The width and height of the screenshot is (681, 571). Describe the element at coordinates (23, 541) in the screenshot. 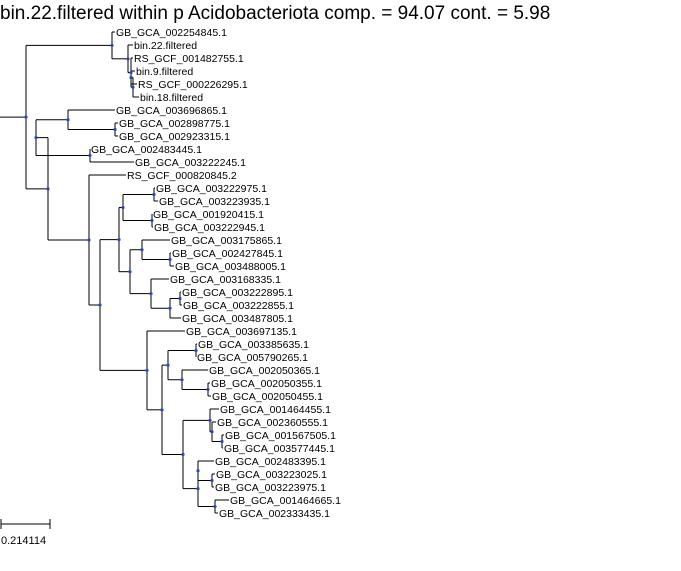

I see `scale-bar-label: 0.214114` at that location.